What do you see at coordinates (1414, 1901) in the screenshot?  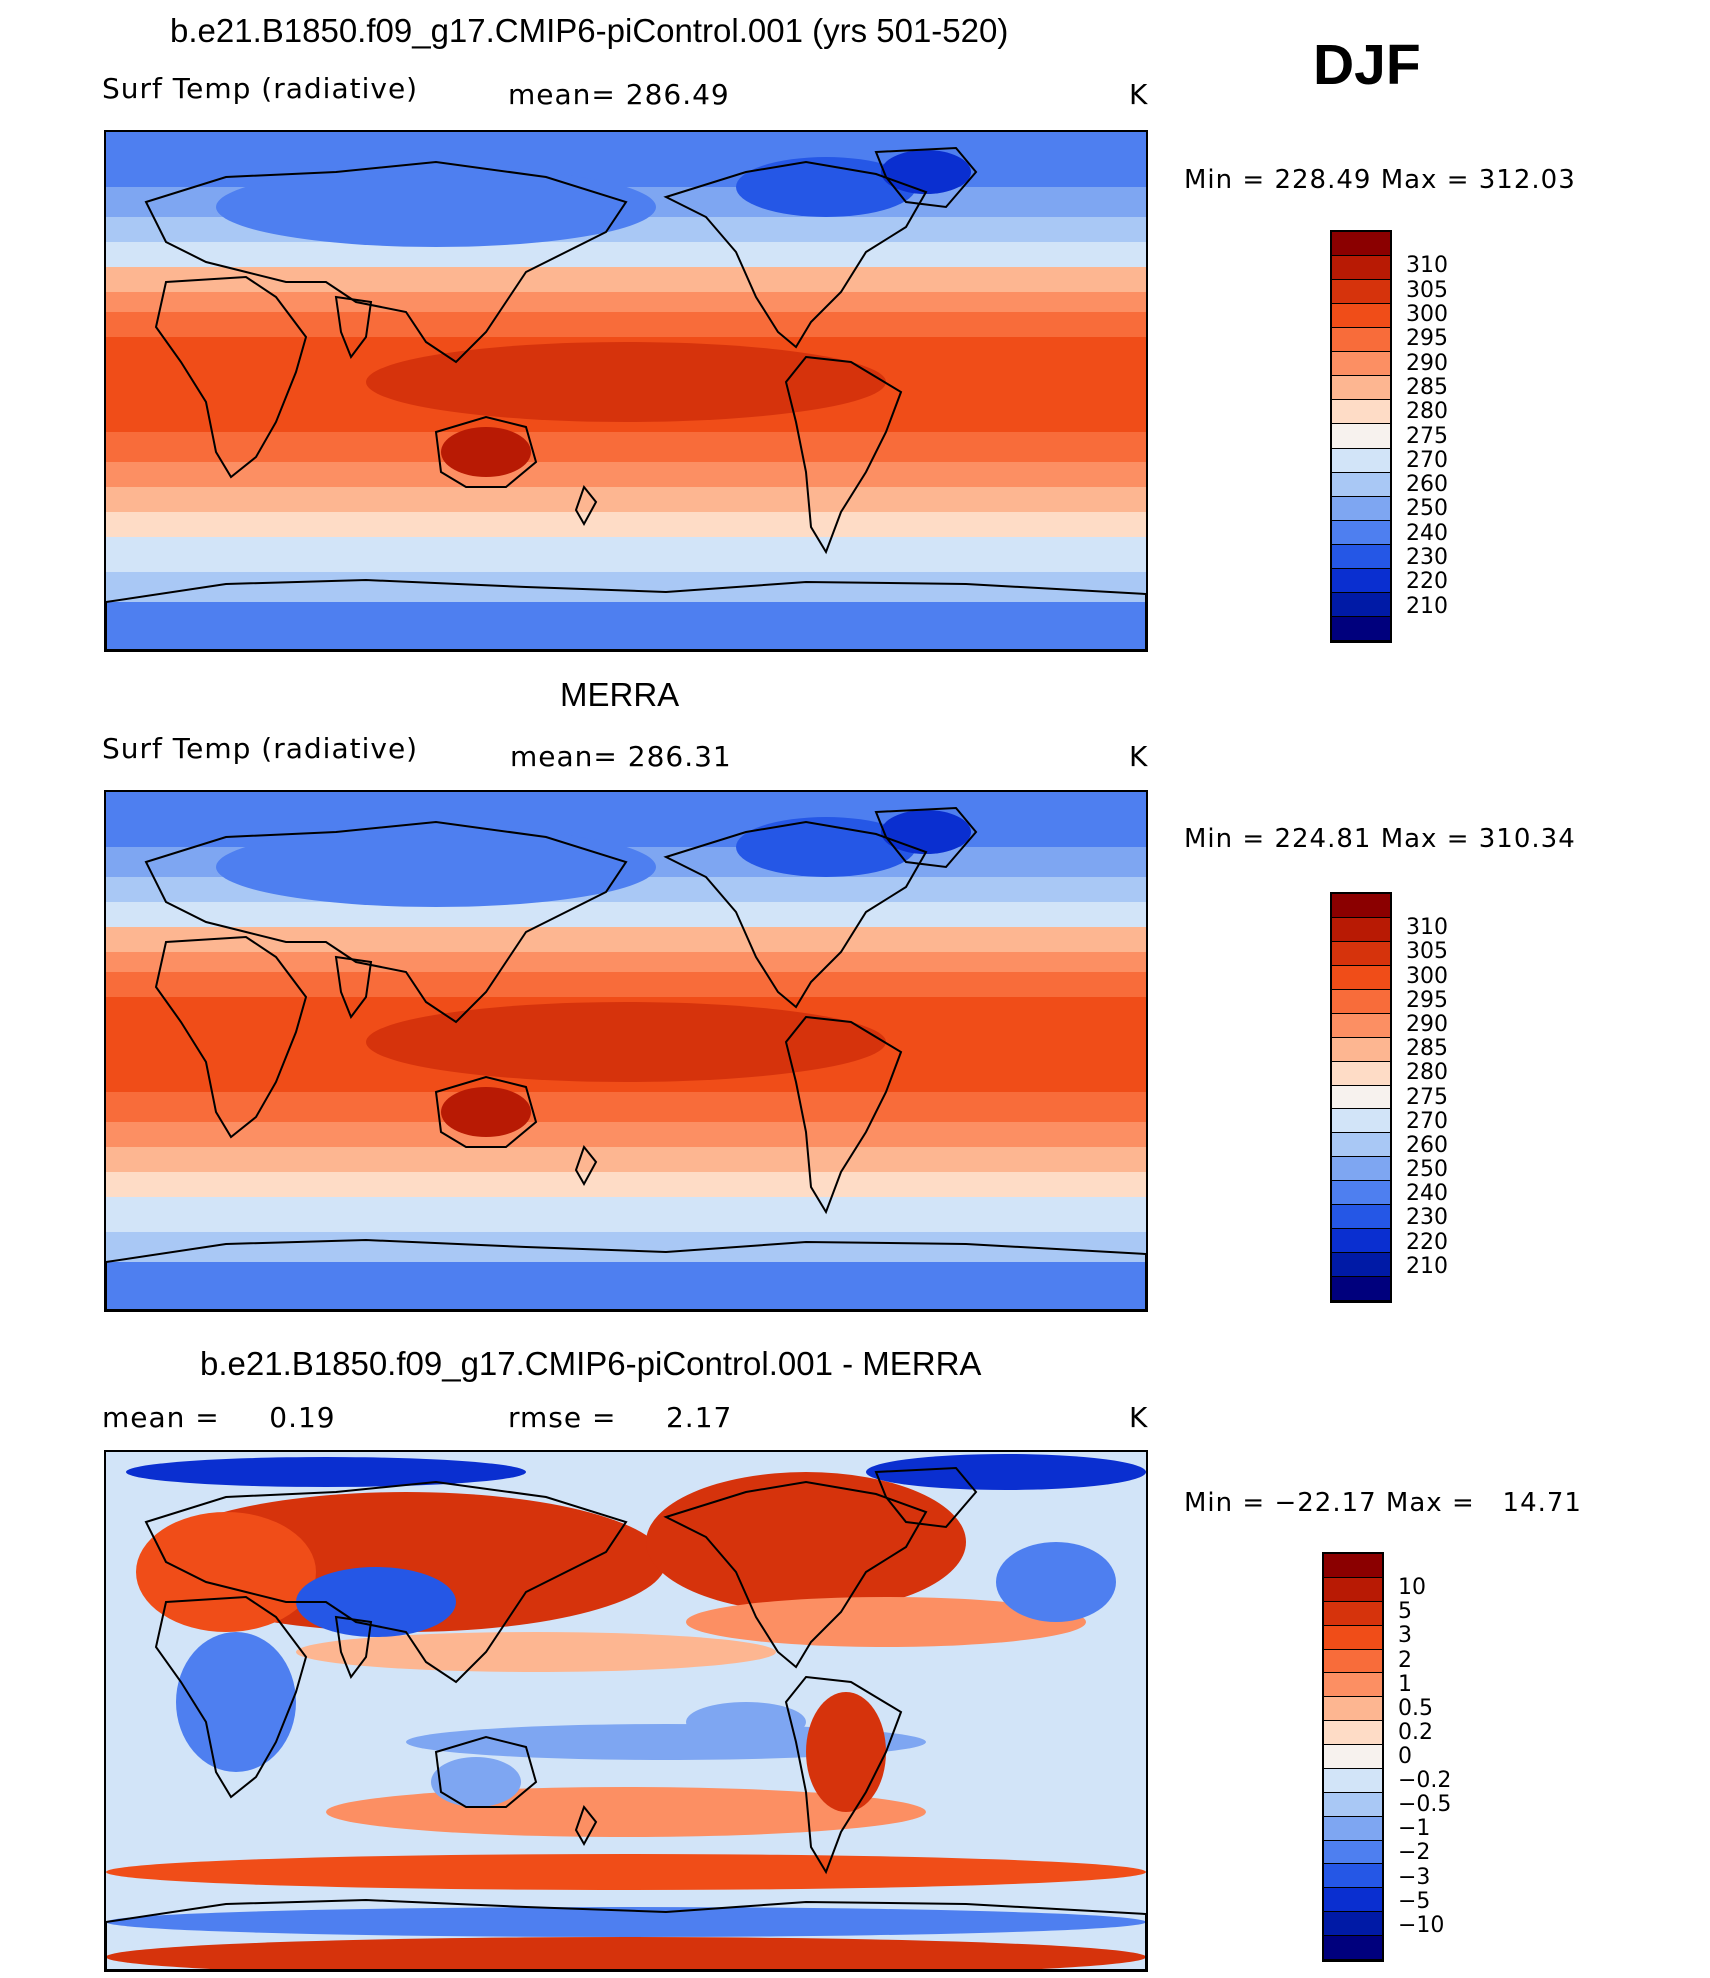 I see `colorbar-tick-label: −5` at bounding box center [1414, 1901].